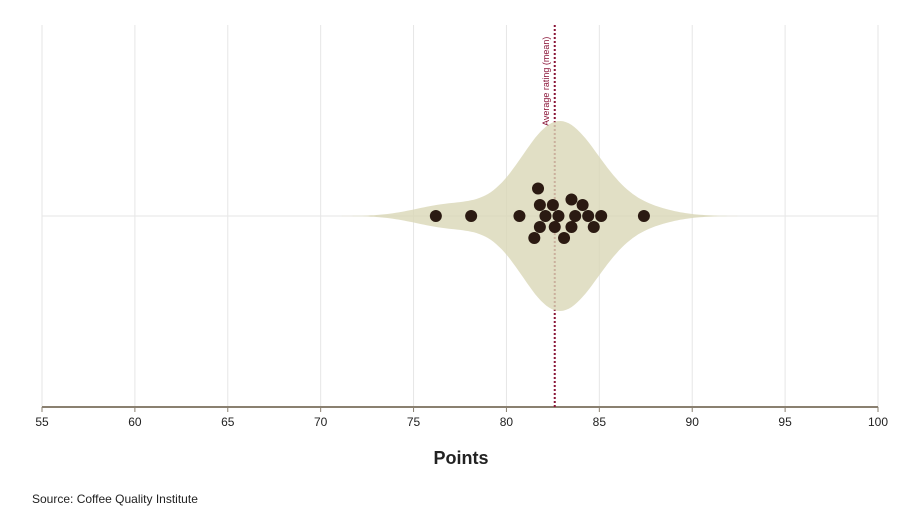  What do you see at coordinates (228, 422) in the screenshot?
I see `x-tick-label: 65` at bounding box center [228, 422].